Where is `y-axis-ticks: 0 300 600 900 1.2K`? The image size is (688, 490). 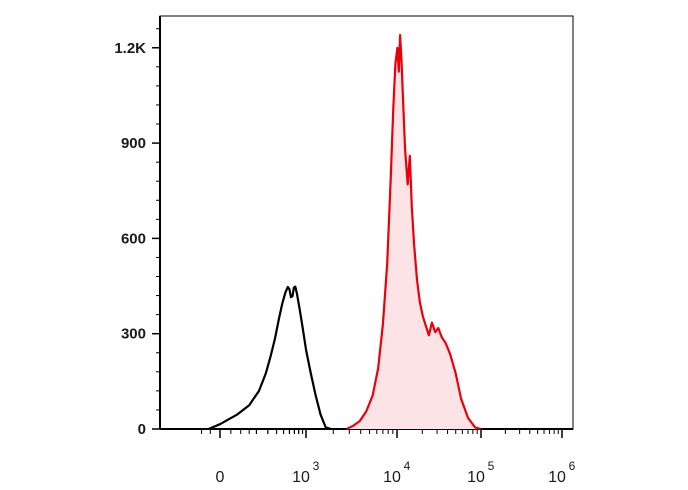 y-axis-ticks: 0 300 600 900 1.2K is located at coordinates (137, 233).